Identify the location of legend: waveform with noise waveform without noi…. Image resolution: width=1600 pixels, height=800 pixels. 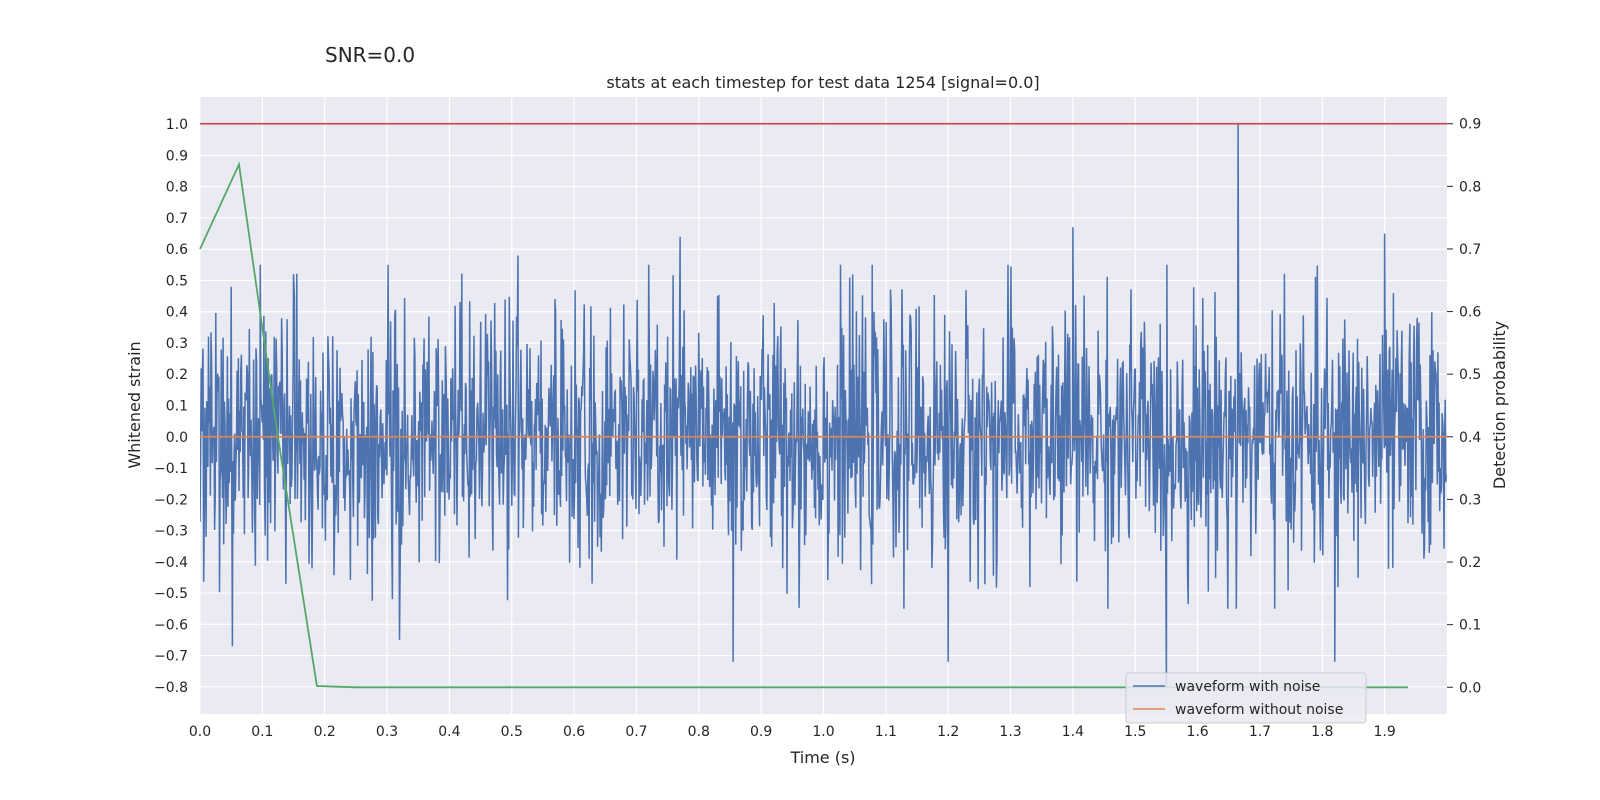
(1246, 698).